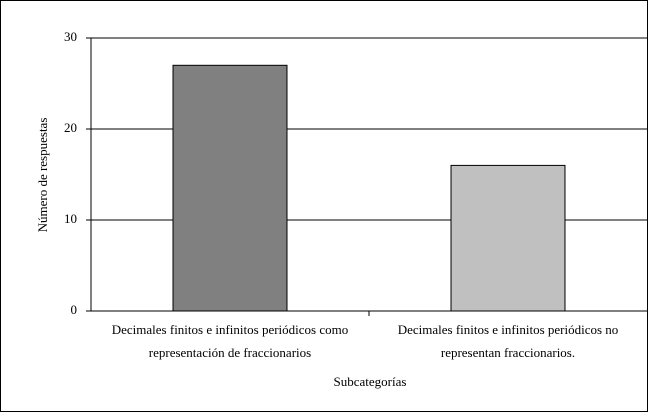 The image size is (648, 412). Describe the element at coordinates (370, 381) in the screenshot. I see `x-axis-label: Subcategorías` at that location.